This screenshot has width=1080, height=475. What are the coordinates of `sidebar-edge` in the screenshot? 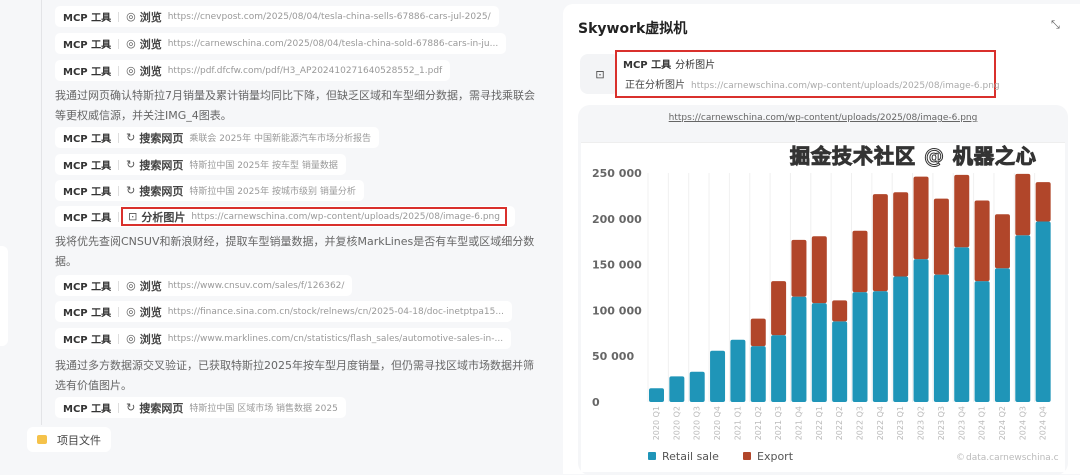 It's located at (4, 296).